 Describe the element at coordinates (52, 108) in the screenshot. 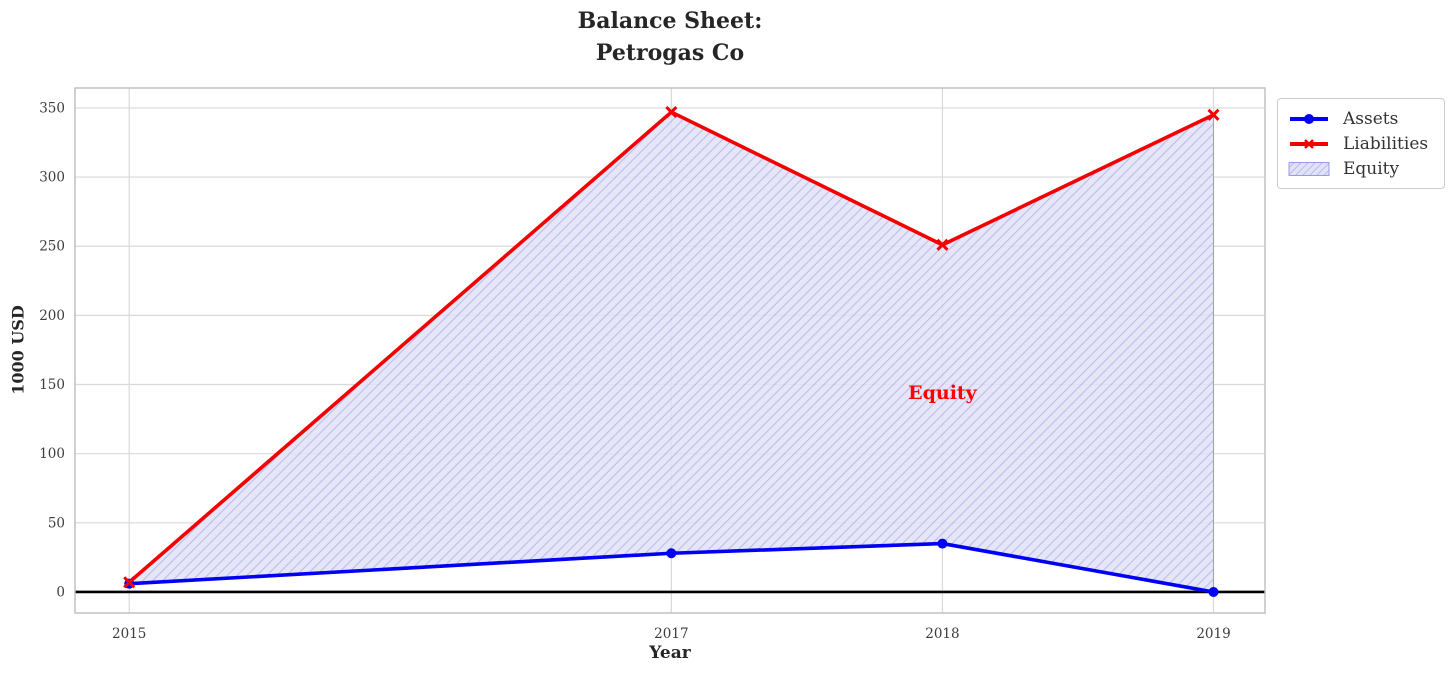

I see `svg-text: 350` at that location.